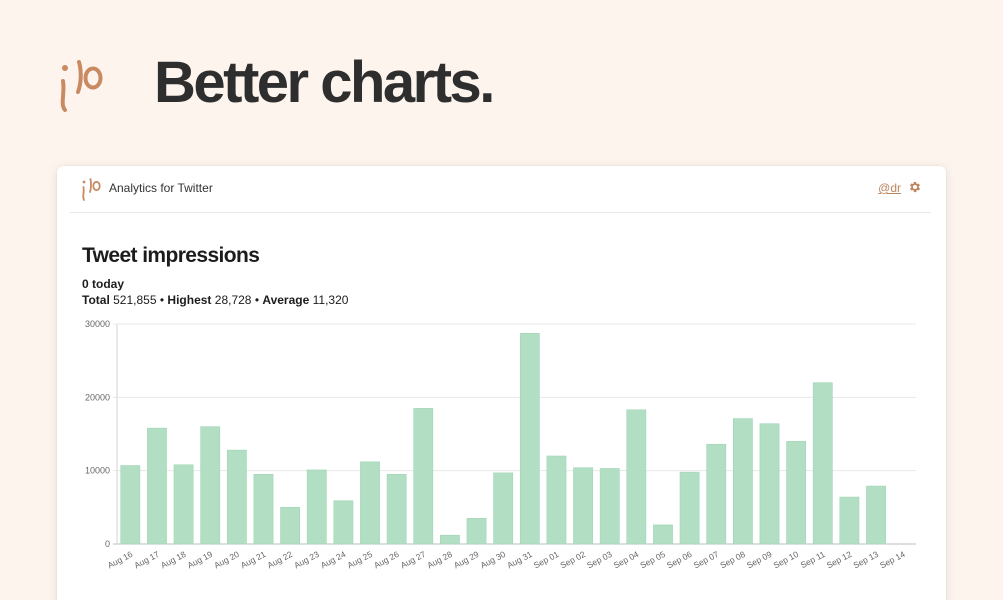 Image resolution: width=1003 pixels, height=600 pixels. I want to click on x-tick-label: Aug 20, so click(226, 560).